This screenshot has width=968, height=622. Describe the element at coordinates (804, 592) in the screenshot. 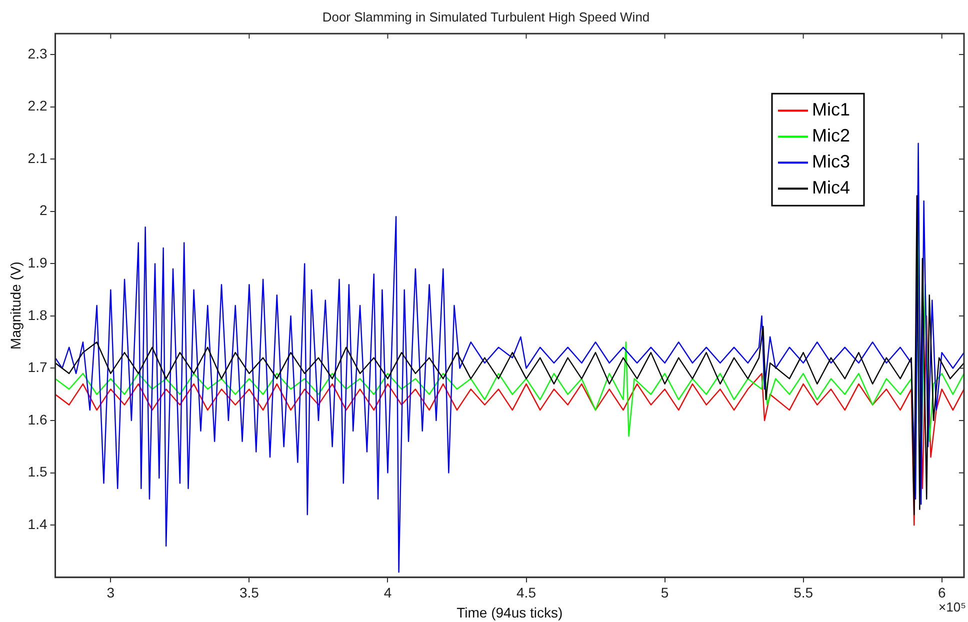

I see `x-tick-label: 5.5` at that location.